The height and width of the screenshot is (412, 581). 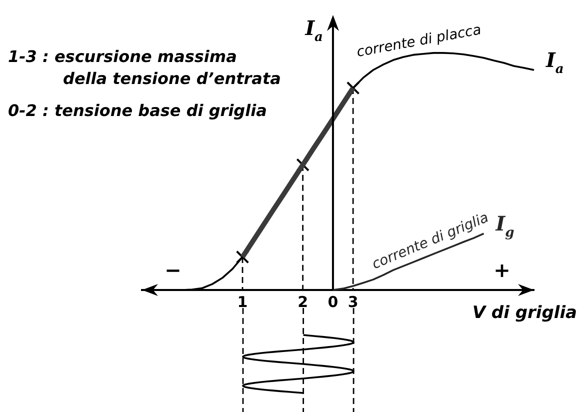 I want to click on x-tick-label: 2, so click(x=303, y=301).